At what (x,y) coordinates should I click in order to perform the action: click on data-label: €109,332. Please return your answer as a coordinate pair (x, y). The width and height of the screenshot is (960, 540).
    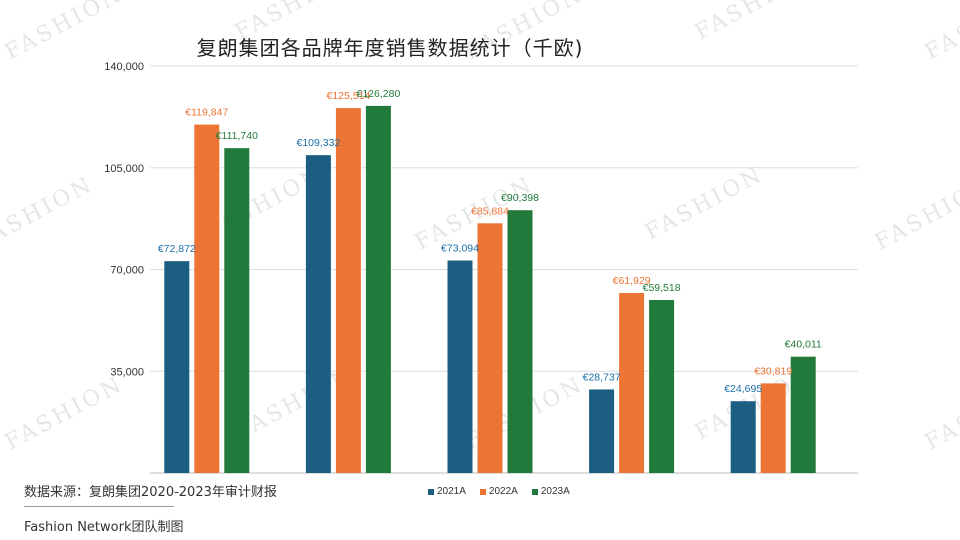
    Looking at the image, I should click on (319, 143).